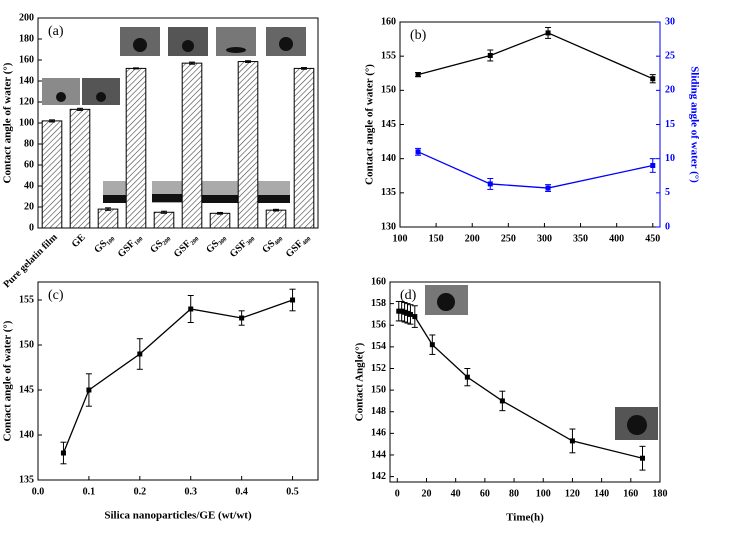 The image size is (742, 535). Describe the element at coordinates (630, 493) in the screenshot. I see `x-tick-label: 160` at that location.